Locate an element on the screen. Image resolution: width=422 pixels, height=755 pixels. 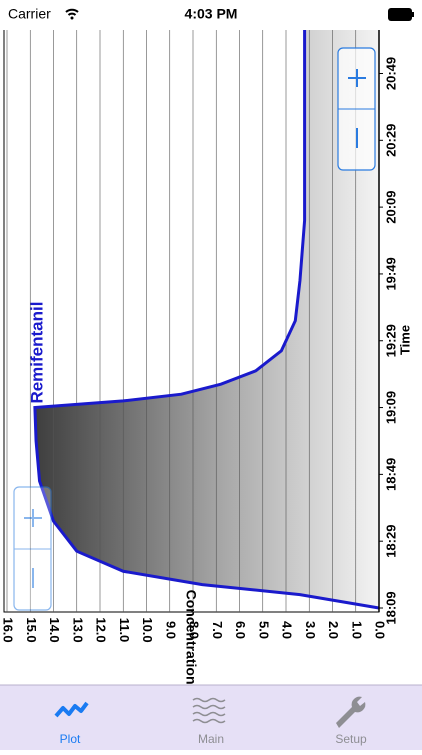
tab-setup: Setup is located at coordinates (351, 721).